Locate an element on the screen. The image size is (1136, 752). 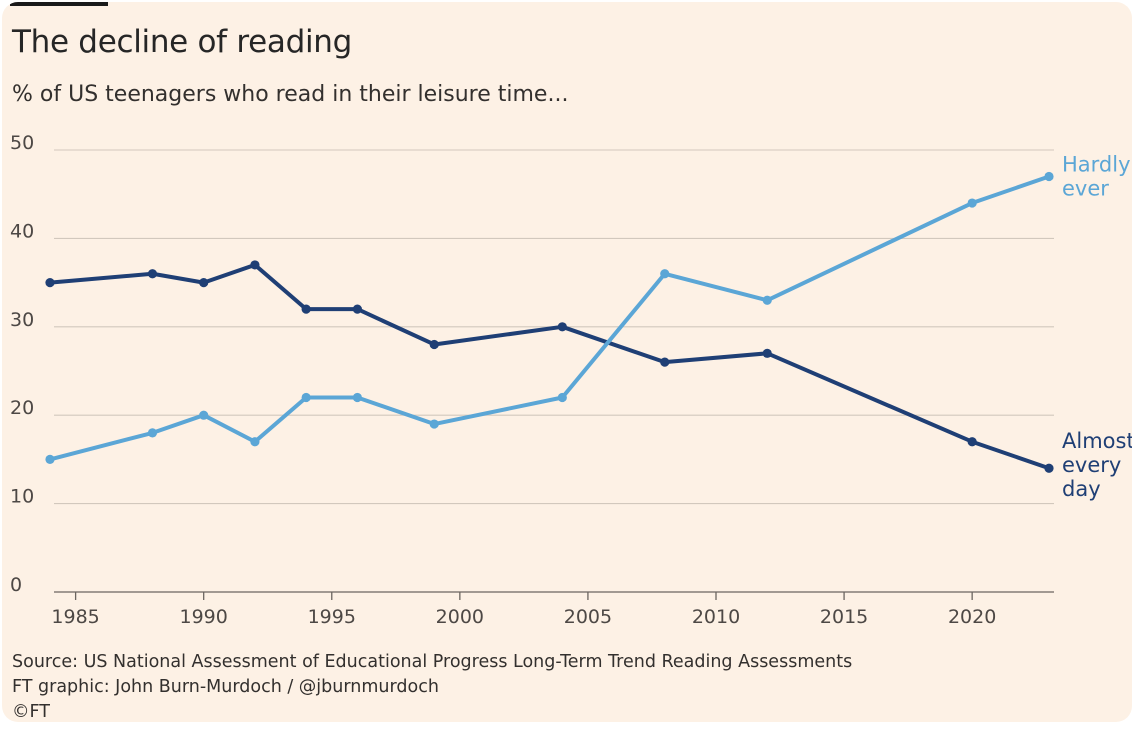
y-tick-label: 30 is located at coordinates (22, 320).